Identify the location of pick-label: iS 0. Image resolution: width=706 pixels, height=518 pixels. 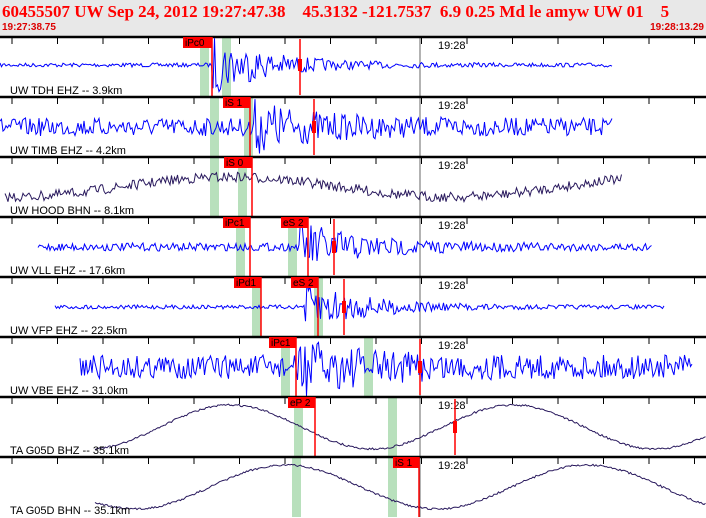
(235, 163).